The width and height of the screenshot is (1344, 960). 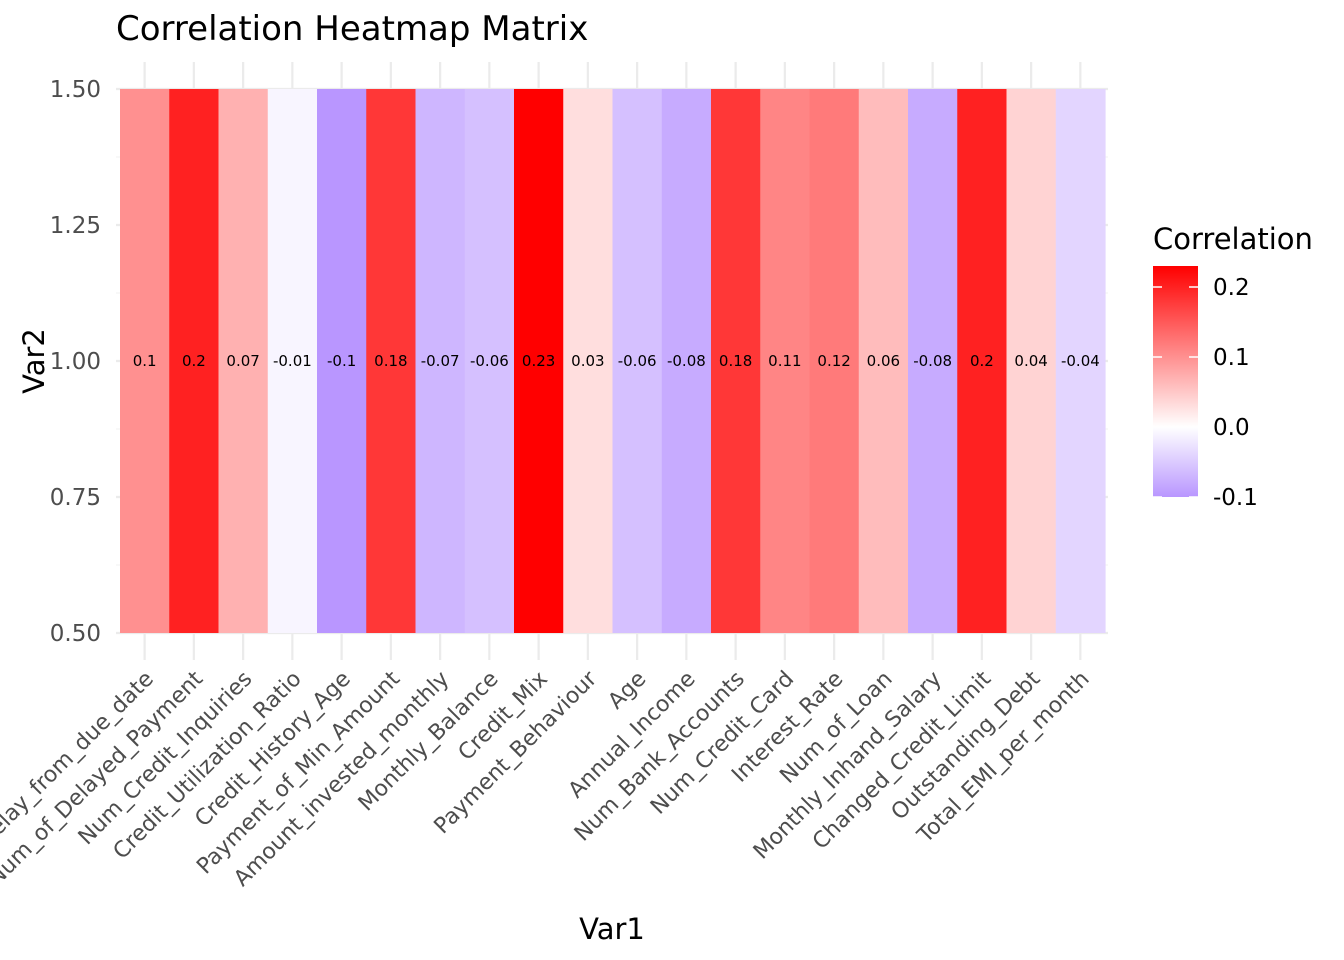 What do you see at coordinates (75, 226) in the screenshot?
I see `y-tick-label: 1.25` at bounding box center [75, 226].